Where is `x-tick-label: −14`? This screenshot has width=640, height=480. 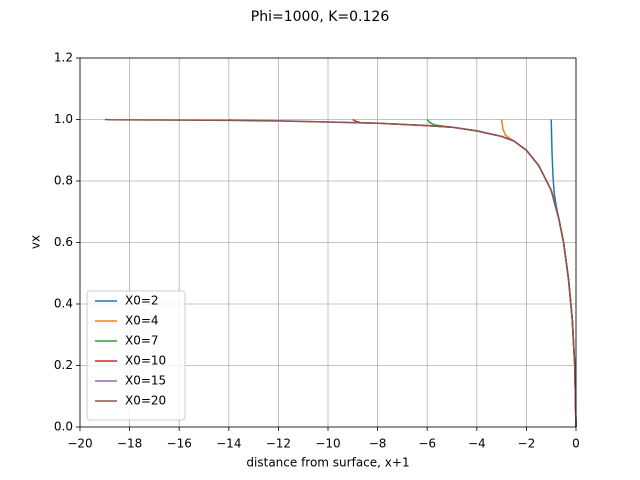
x-tick-label: −14 is located at coordinates (228, 444).